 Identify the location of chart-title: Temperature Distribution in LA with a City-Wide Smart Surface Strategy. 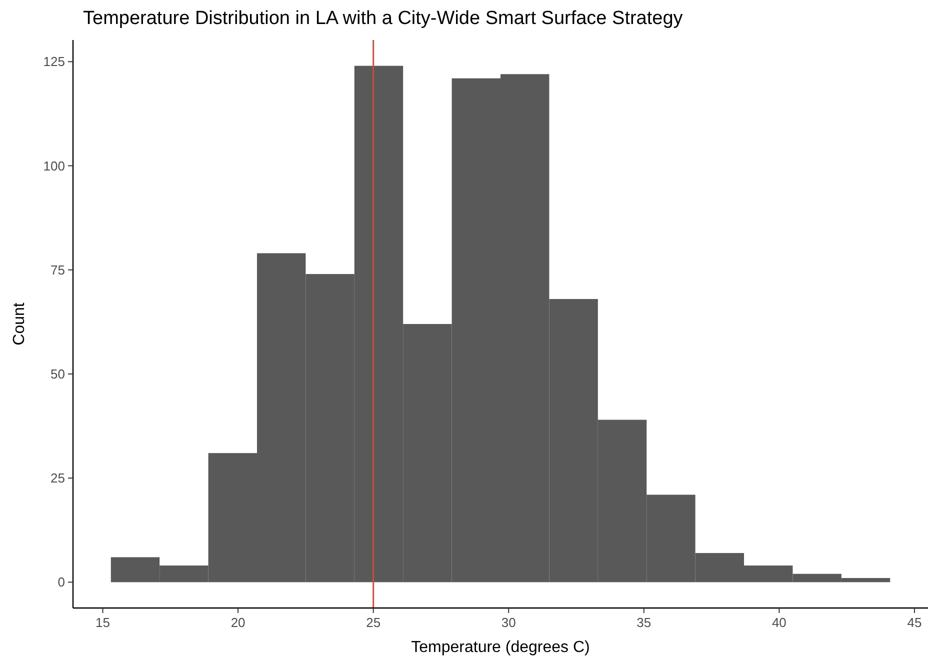
(383, 18).